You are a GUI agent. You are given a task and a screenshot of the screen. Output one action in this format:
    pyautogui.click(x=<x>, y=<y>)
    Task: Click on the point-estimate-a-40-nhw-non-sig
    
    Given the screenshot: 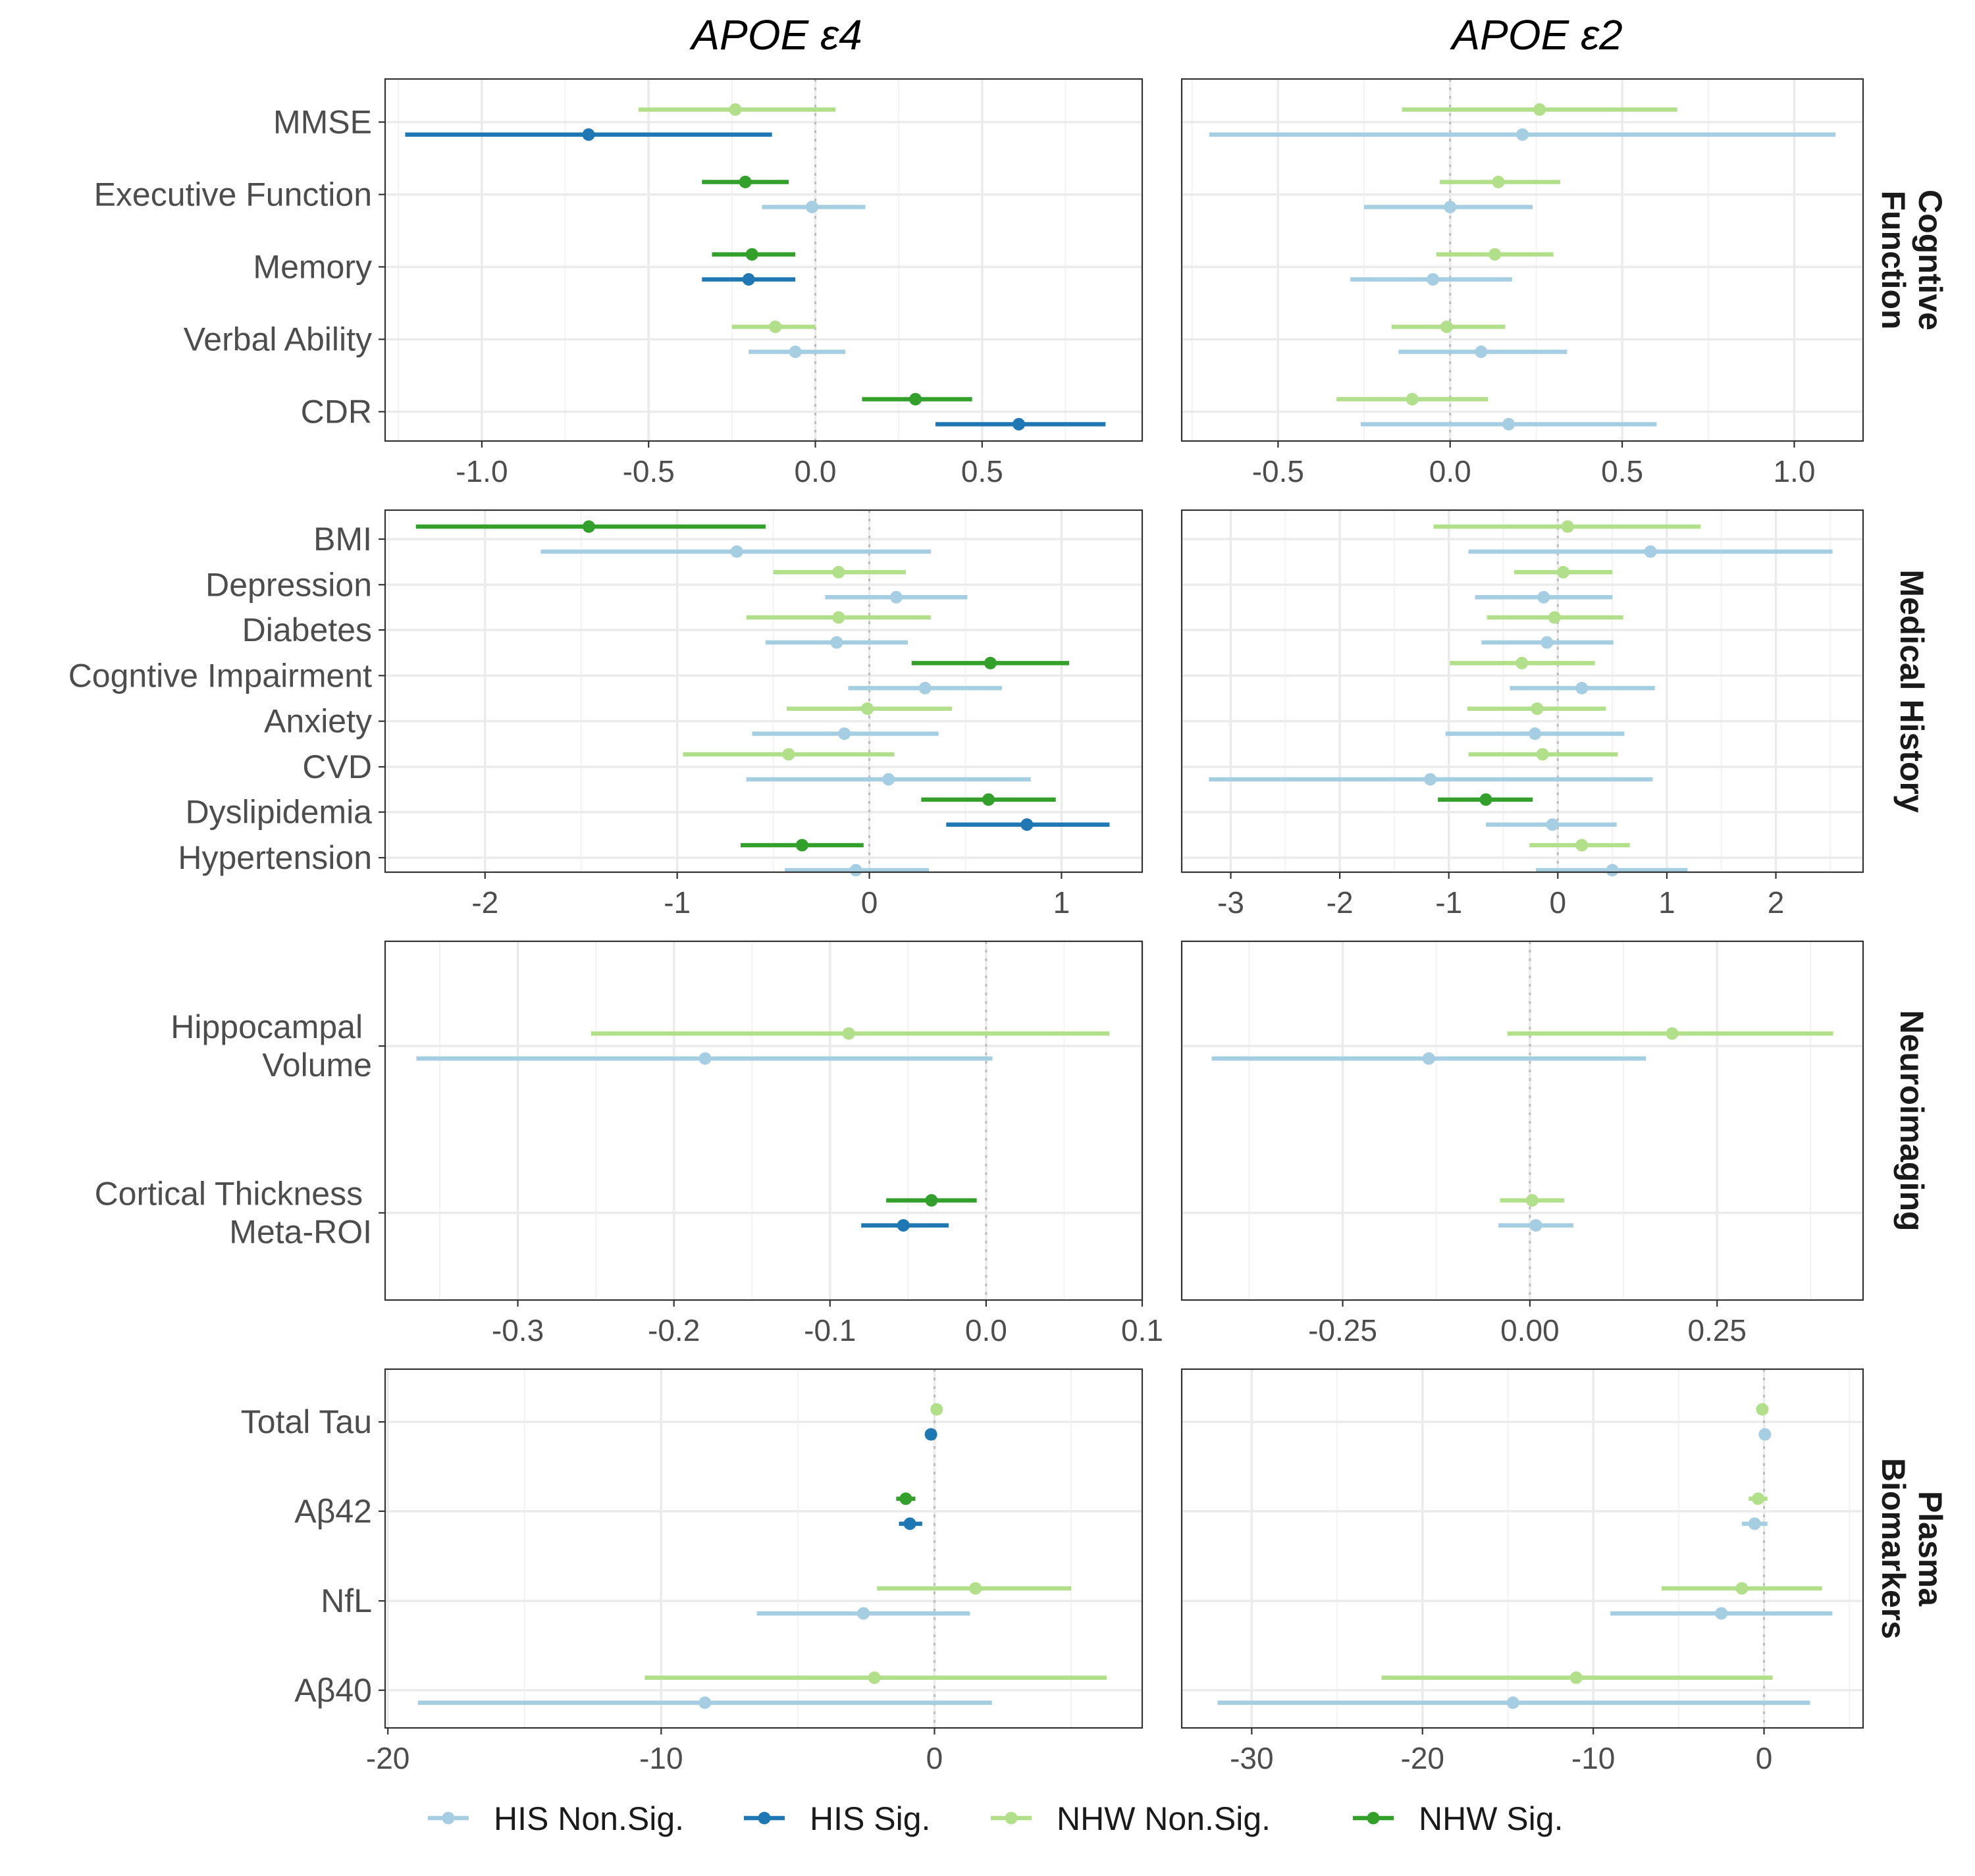 What is the action you would take?
    pyautogui.click(x=874, y=1677)
    